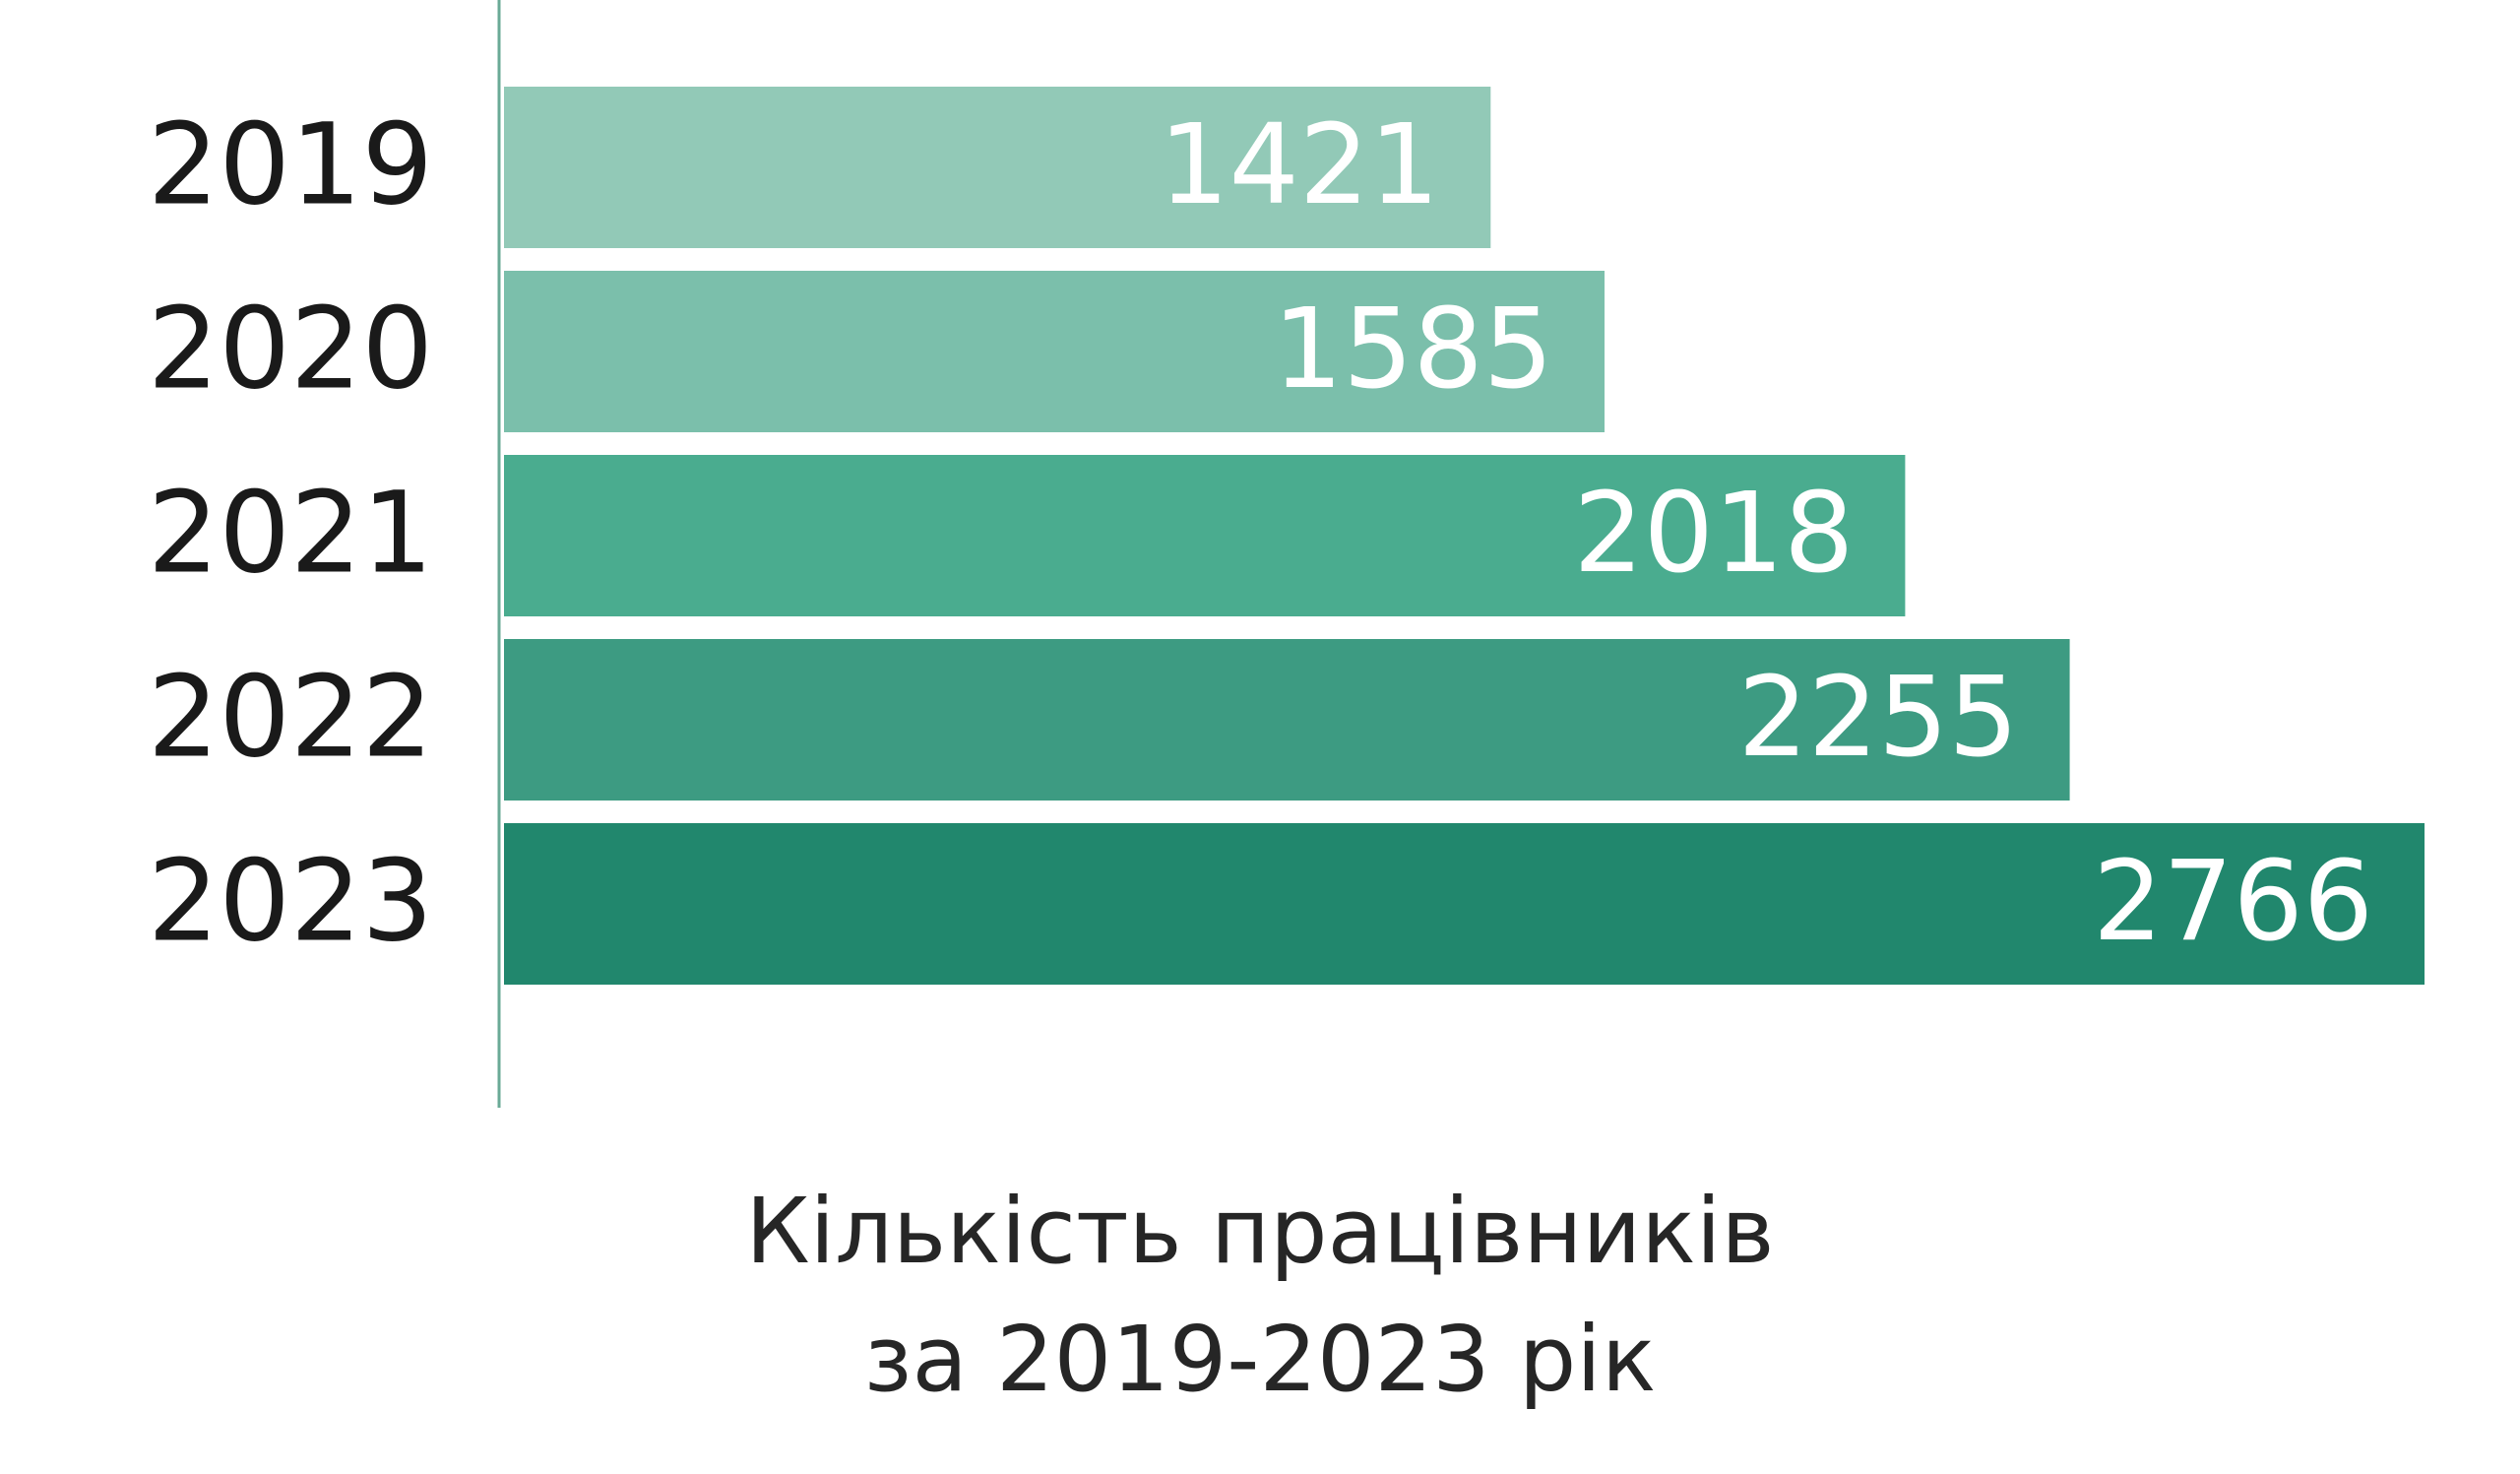 Image resolution: width=2520 pixels, height=1474 pixels. I want to click on bar-2022, so click(1287, 720).